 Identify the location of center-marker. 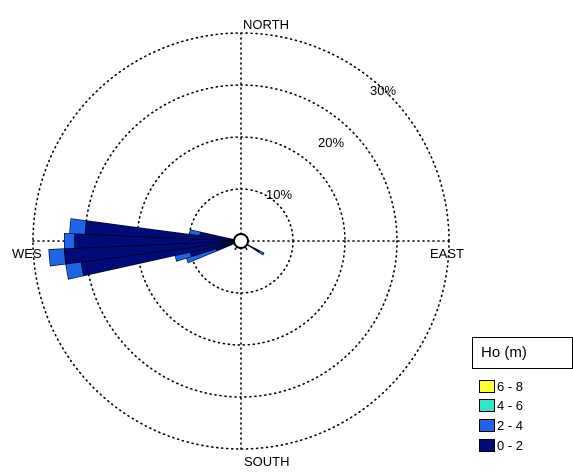
(241, 241).